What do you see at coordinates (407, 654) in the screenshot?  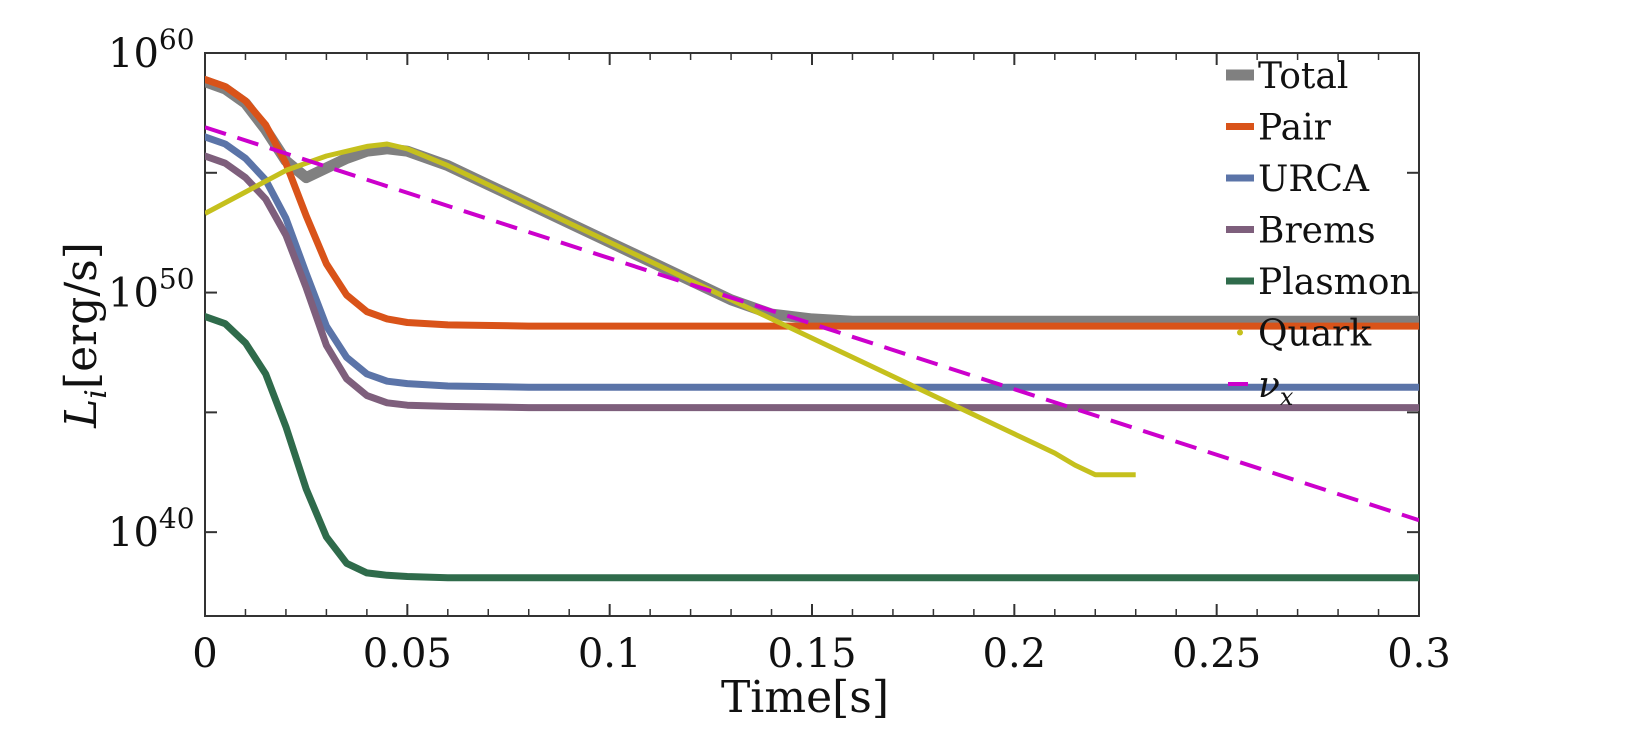 I see `x-tick-label-1: 0.05` at bounding box center [407, 654].